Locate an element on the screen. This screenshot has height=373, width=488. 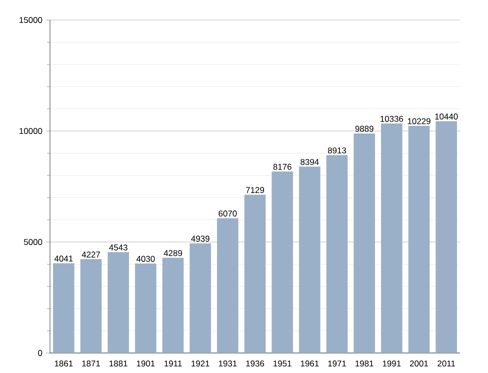
x-tick-label: 1971 is located at coordinates (337, 363).